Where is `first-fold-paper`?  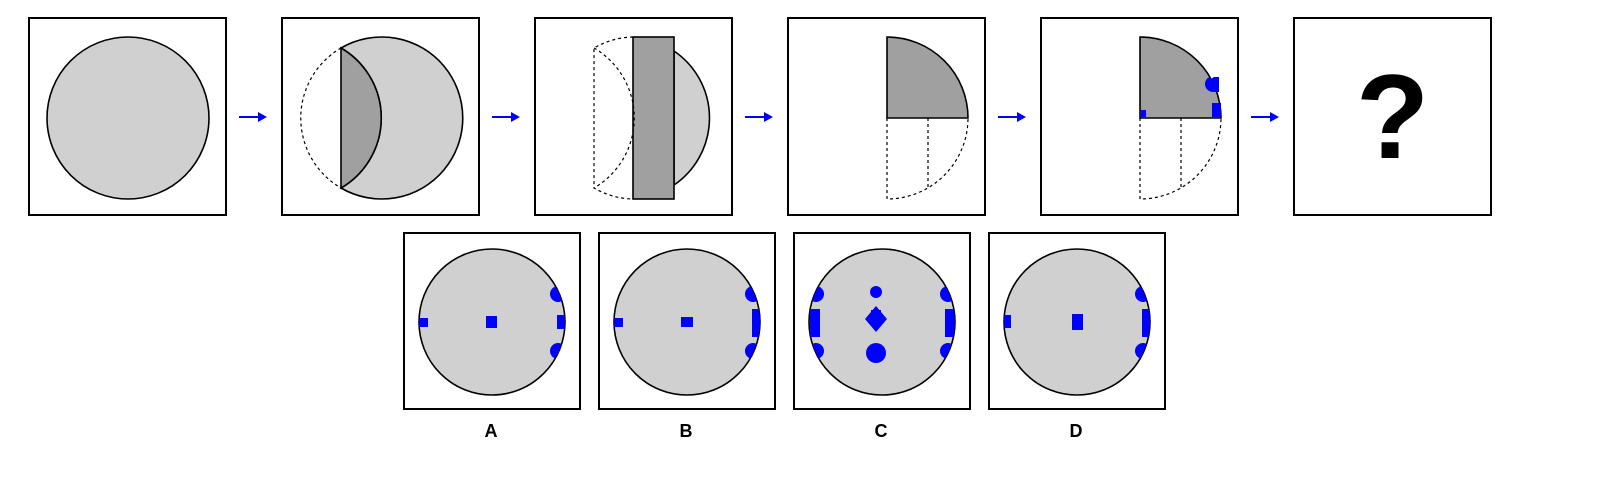 first-fold-paper is located at coordinates (382, 118).